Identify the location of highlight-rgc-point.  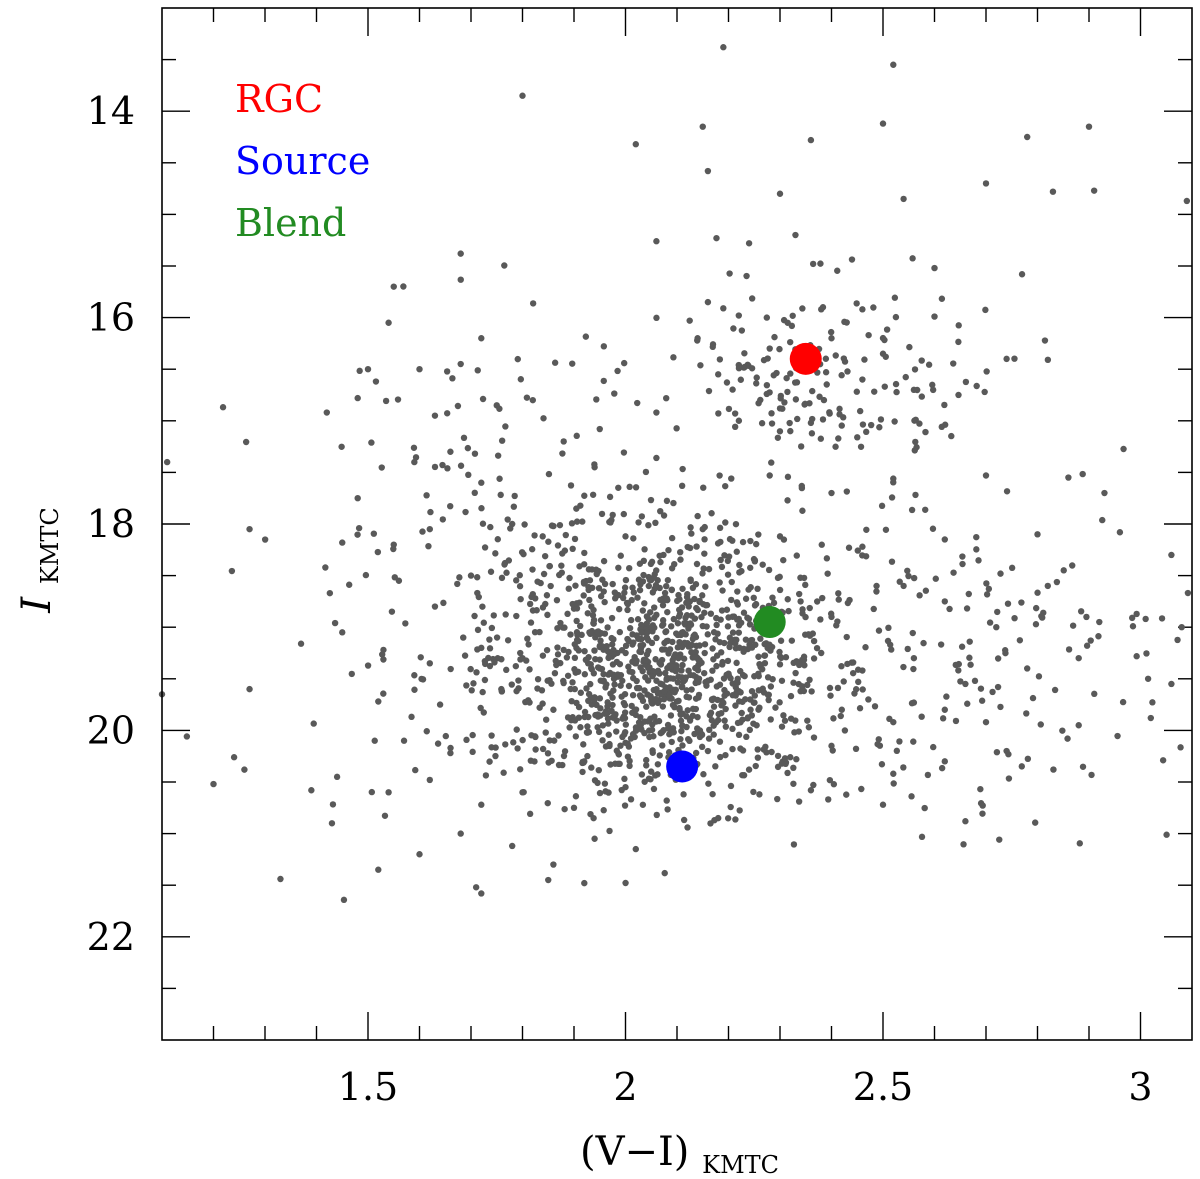
(805, 358).